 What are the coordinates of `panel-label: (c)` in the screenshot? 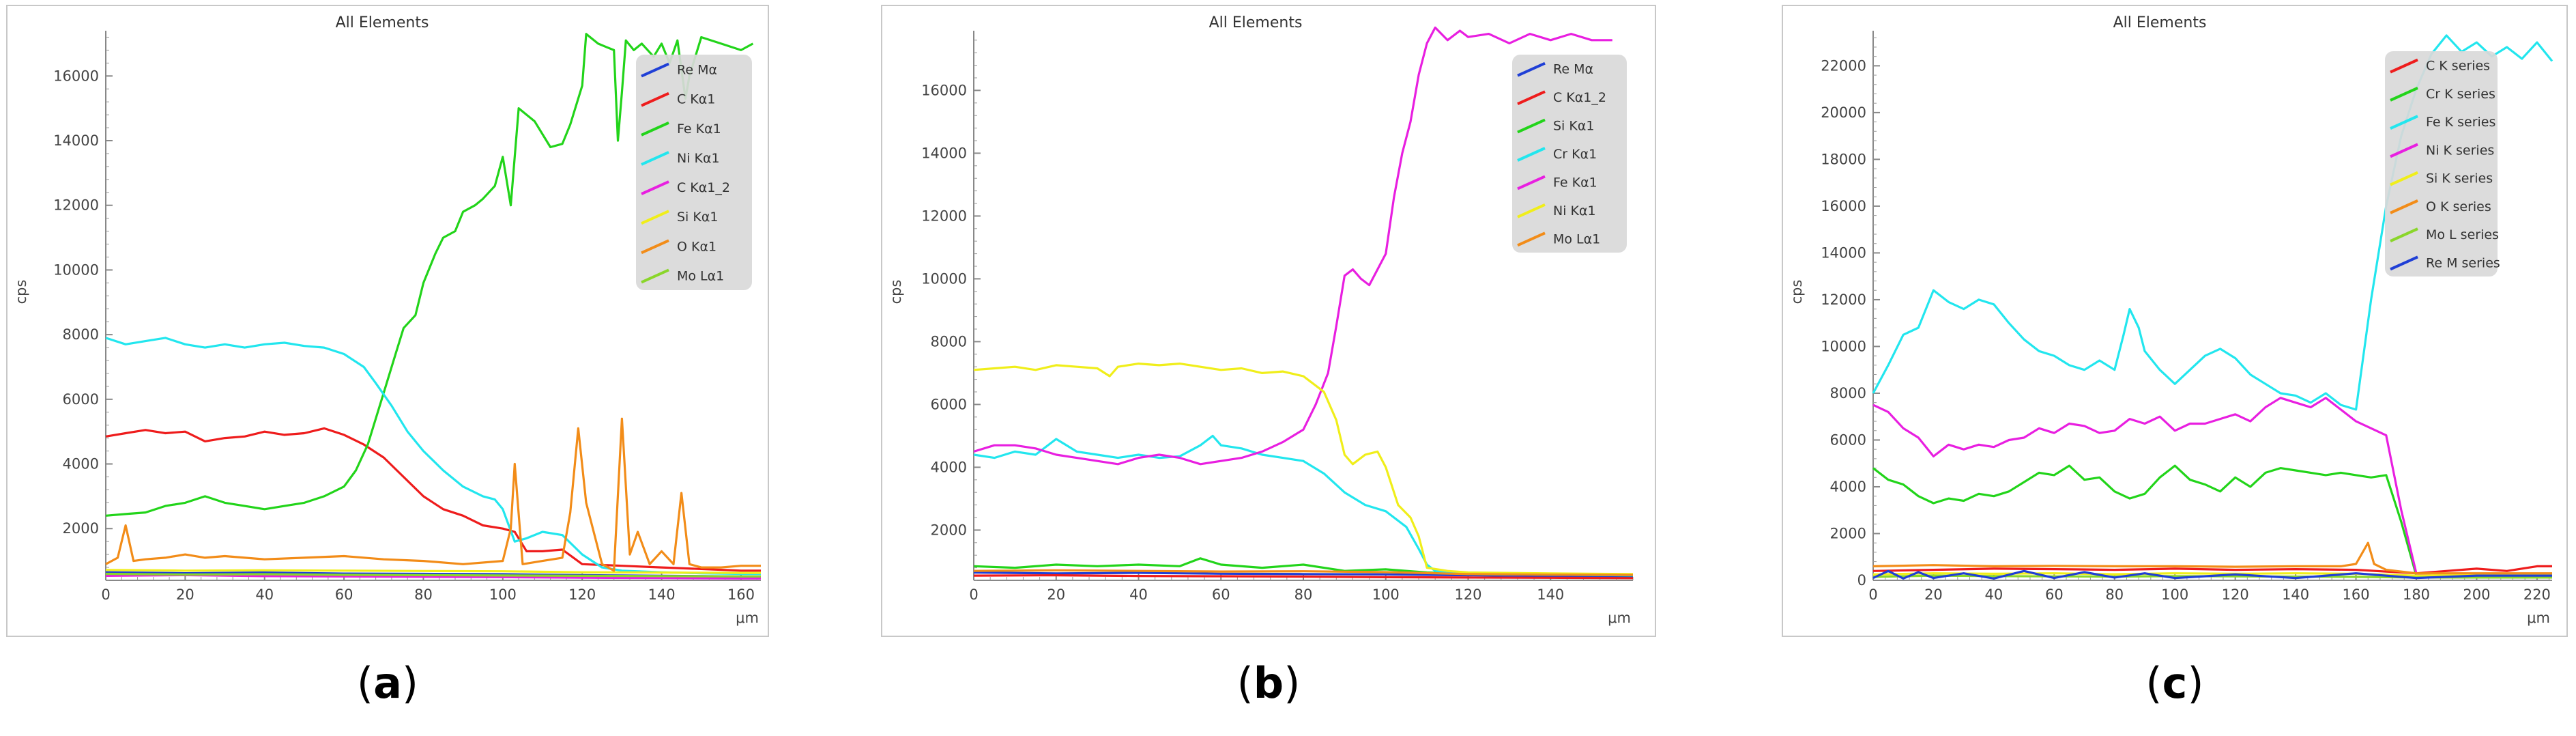 It's located at (2174, 683).